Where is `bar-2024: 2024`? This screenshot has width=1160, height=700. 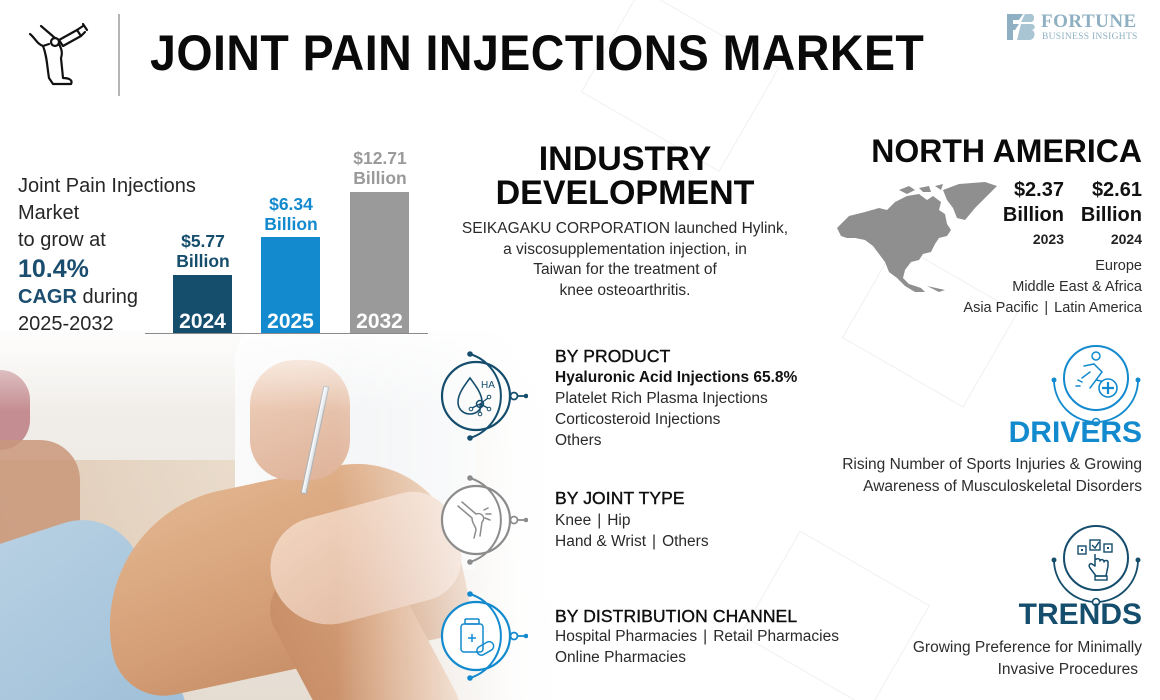 bar-2024: 2024 is located at coordinates (202, 304).